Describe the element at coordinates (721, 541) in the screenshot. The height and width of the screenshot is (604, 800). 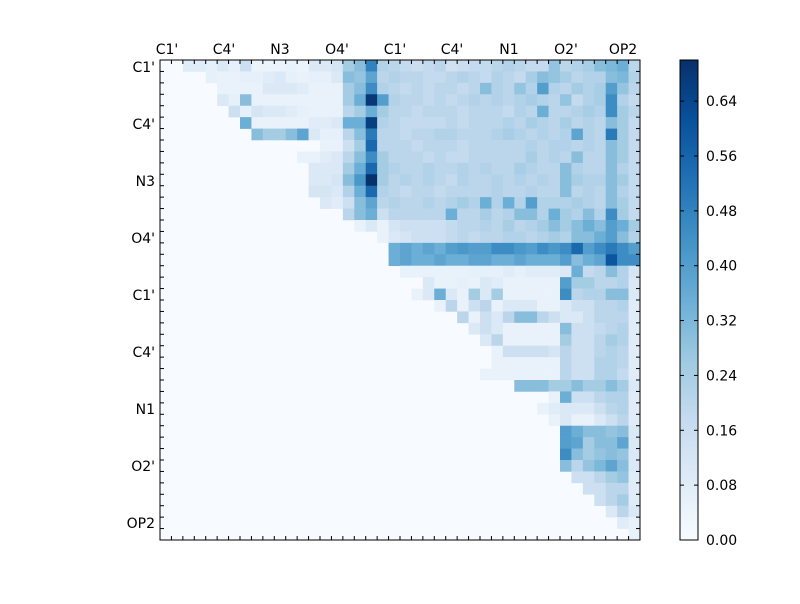
I see `colorbar-tick-label: 0.00` at that location.